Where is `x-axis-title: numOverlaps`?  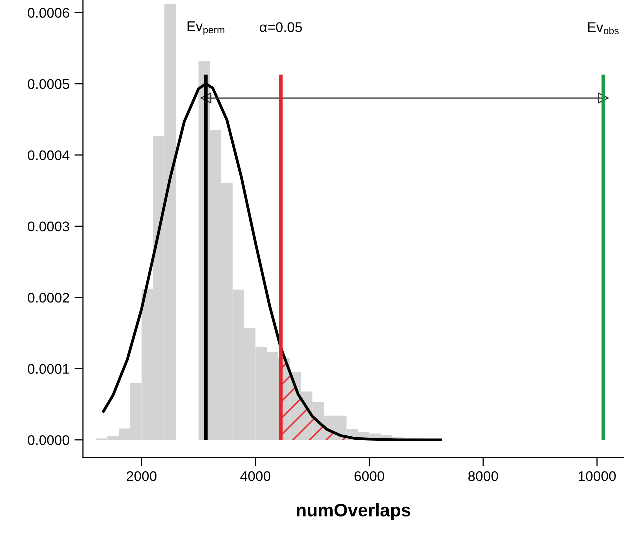
x-axis-title: numOverlaps is located at coordinates (354, 512).